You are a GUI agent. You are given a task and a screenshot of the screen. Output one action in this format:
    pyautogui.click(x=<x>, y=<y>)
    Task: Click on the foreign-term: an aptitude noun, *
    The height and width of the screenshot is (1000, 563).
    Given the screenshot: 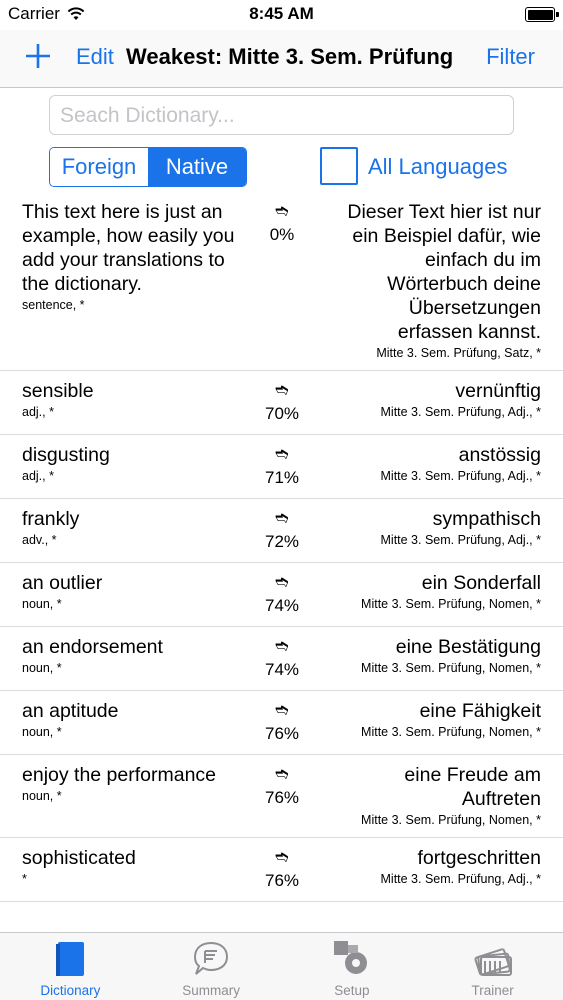 What is the action you would take?
    pyautogui.click(x=70, y=719)
    